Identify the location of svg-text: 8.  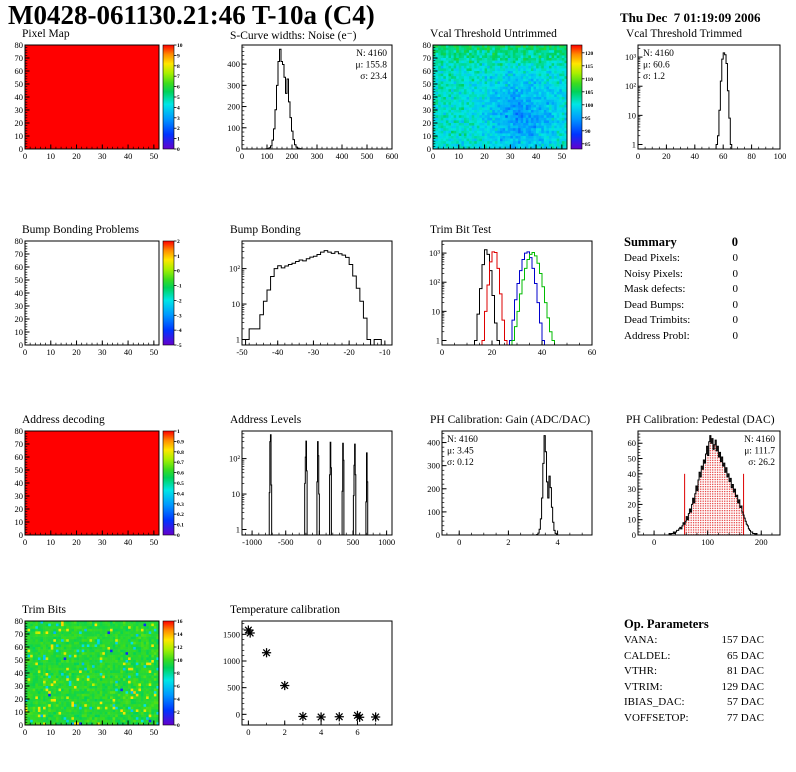
(178, 67).